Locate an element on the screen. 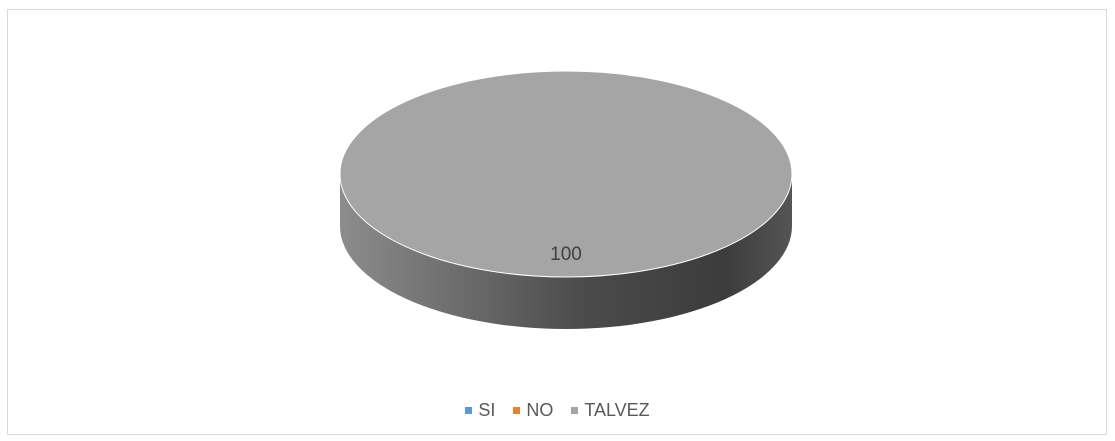 This screenshot has height=441, width=1115. legend-item-no: NO is located at coordinates (533, 410).